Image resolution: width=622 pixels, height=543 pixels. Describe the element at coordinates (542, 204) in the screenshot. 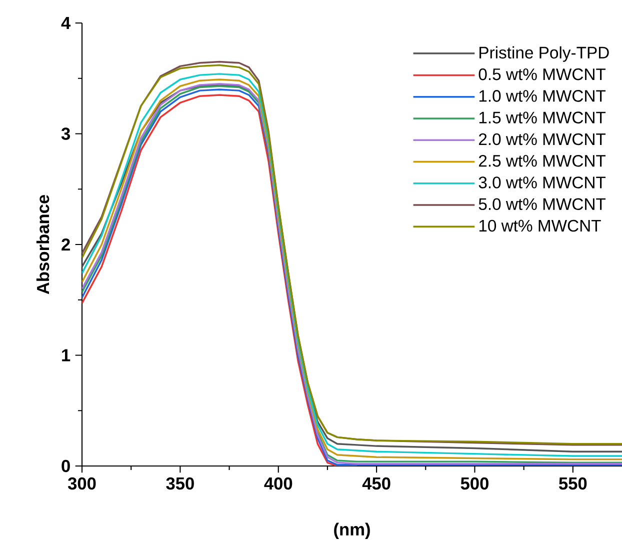

I see `legend-label: 5.0 wt% MWCNT` at that location.